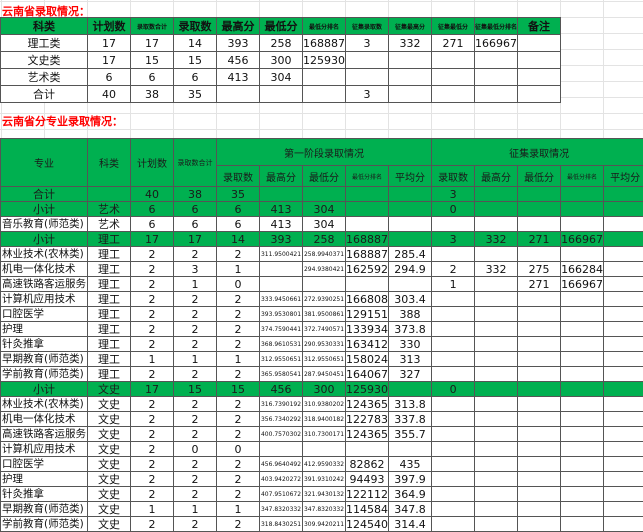  I want to click on table-cell: 166967, so click(582, 239).